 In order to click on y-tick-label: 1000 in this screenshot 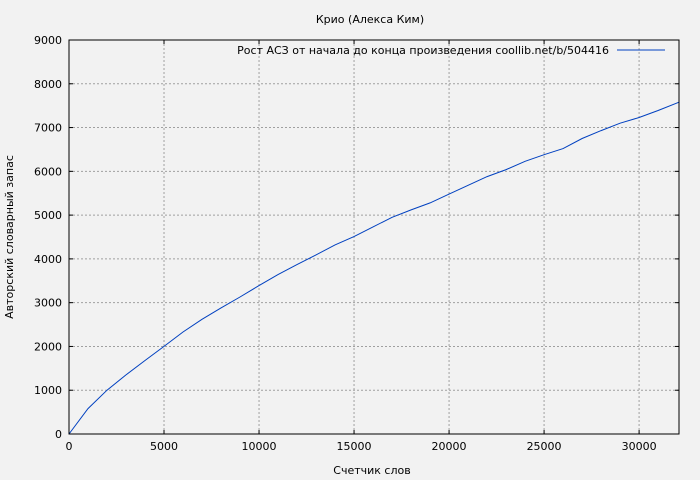, I will do `click(48, 390)`.